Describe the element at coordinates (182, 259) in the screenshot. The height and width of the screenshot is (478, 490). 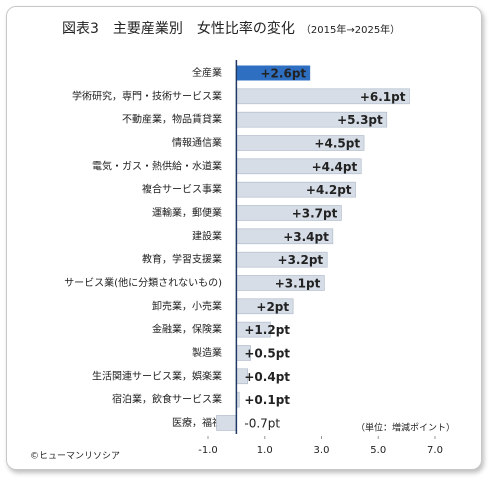
I see `y-tick-label: 教育，学習支援業` at that location.